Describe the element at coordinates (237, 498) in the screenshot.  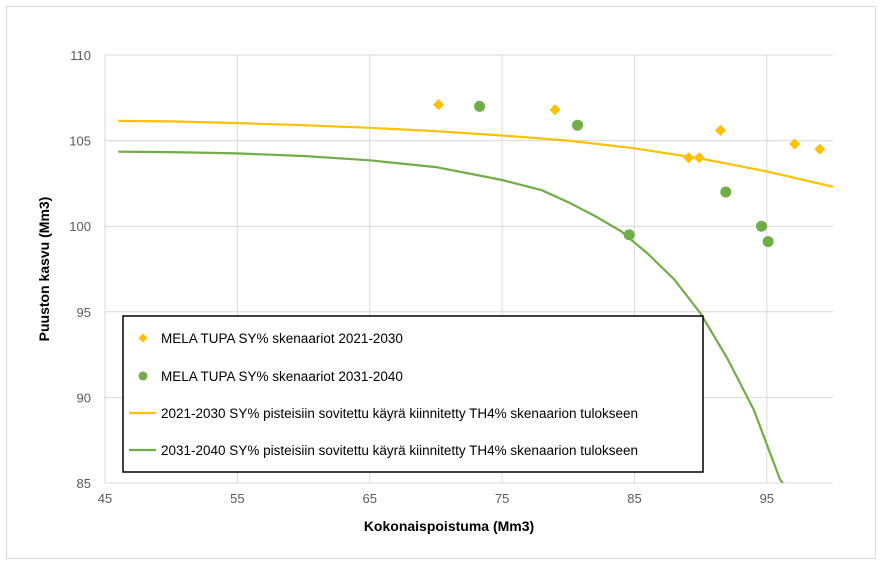
I see `x-tick-label: 55` at that location.